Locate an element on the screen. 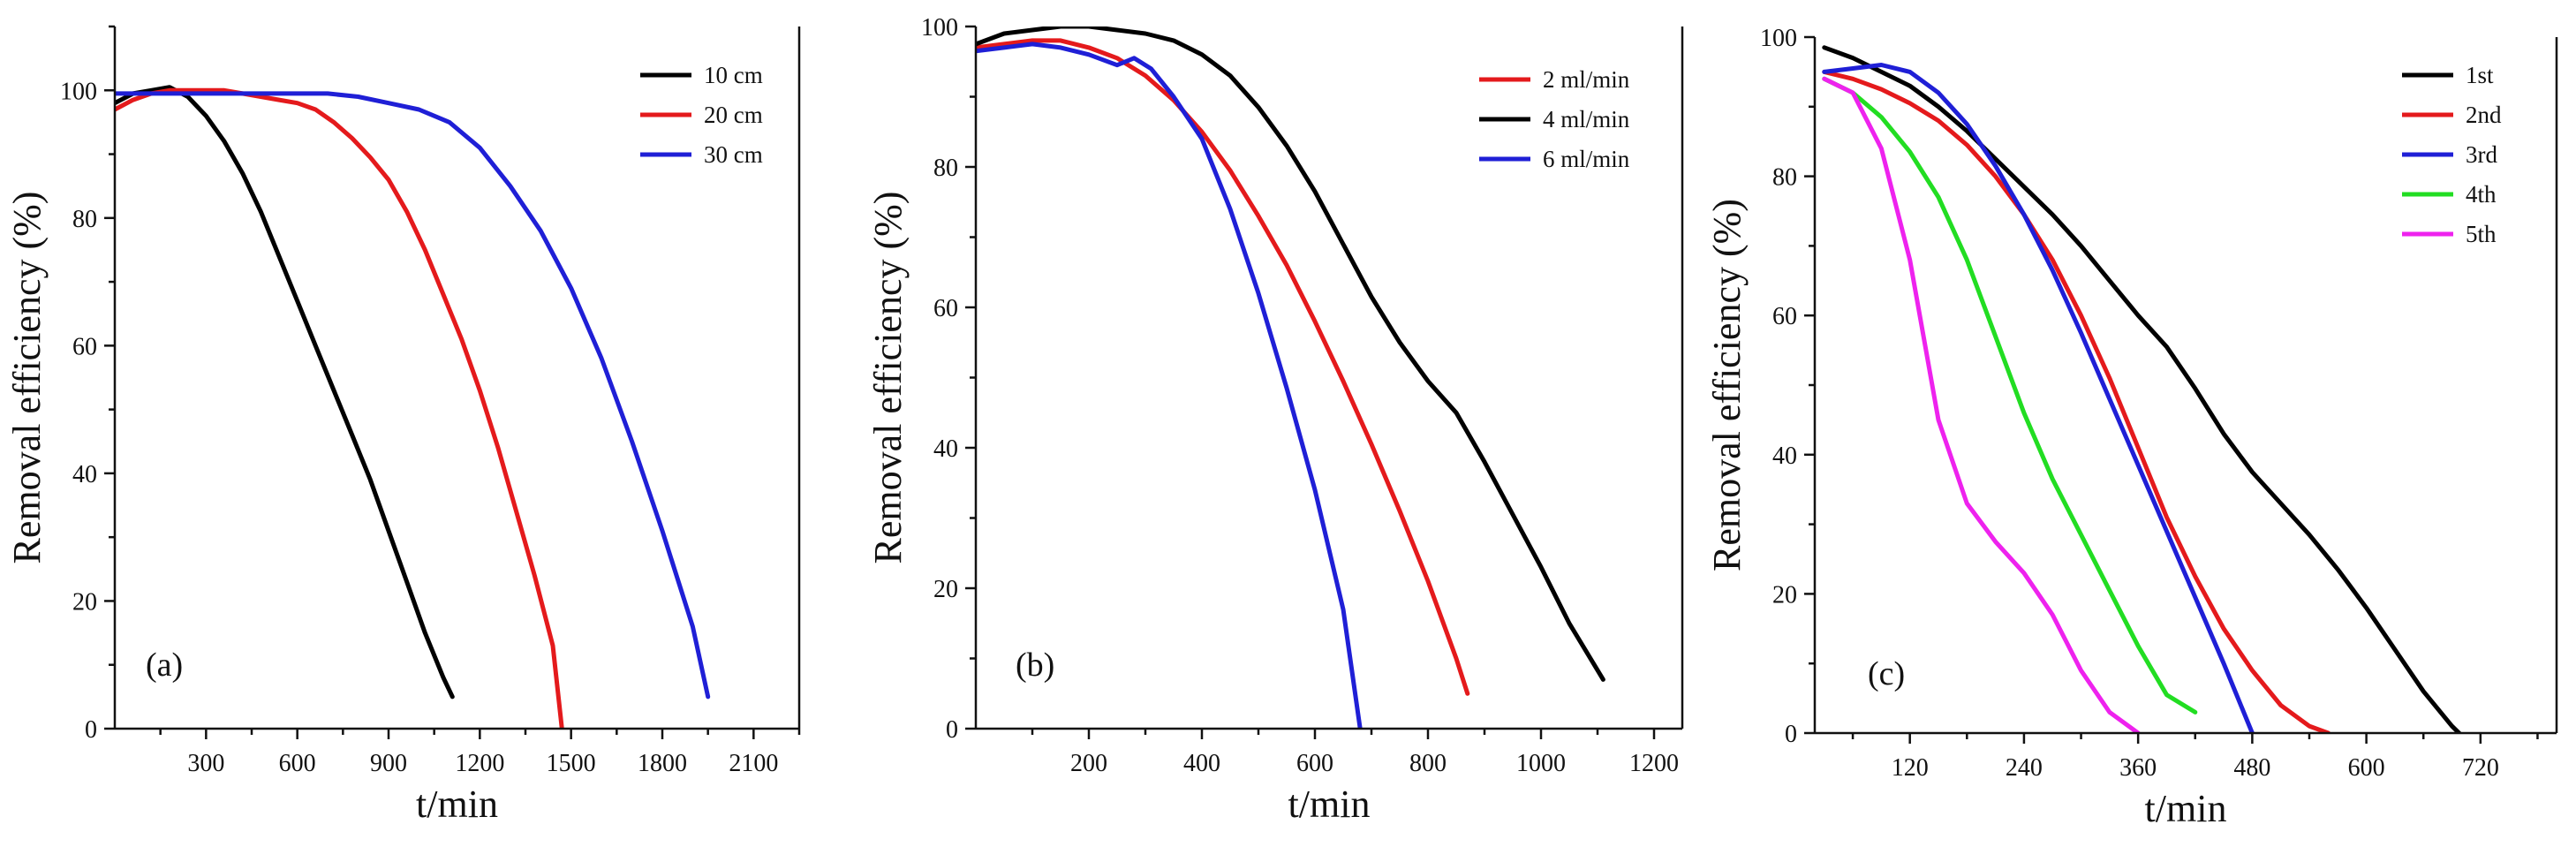 The width and height of the screenshot is (2576, 847). x-tick-label: 800 is located at coordinates (1428, 763).